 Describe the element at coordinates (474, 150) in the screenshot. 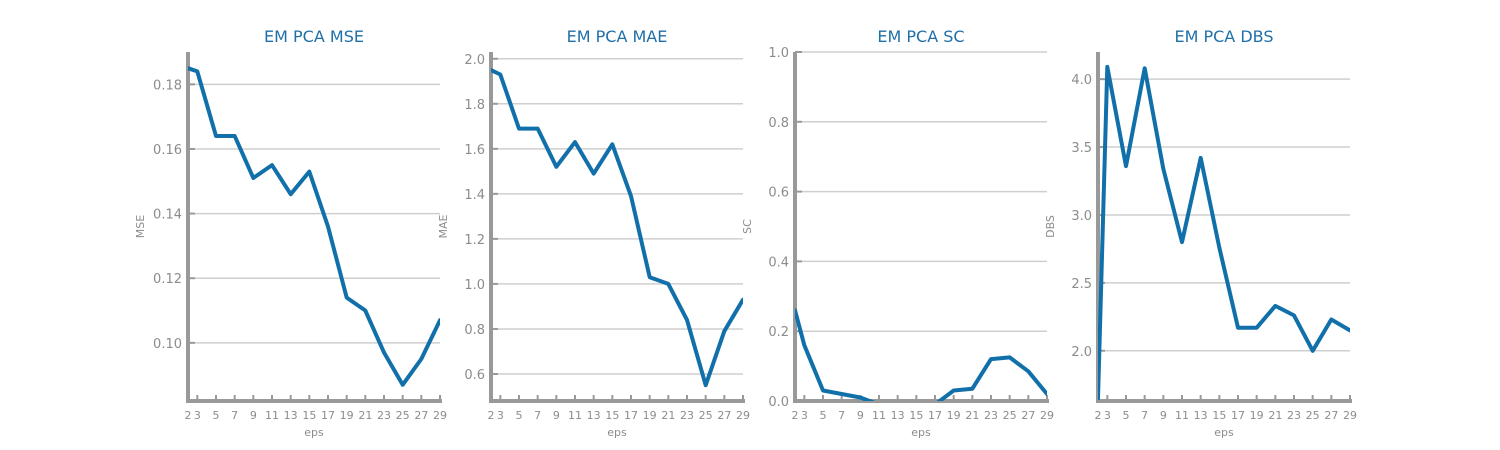

I see `y-tick-label: 1.6` at that location.